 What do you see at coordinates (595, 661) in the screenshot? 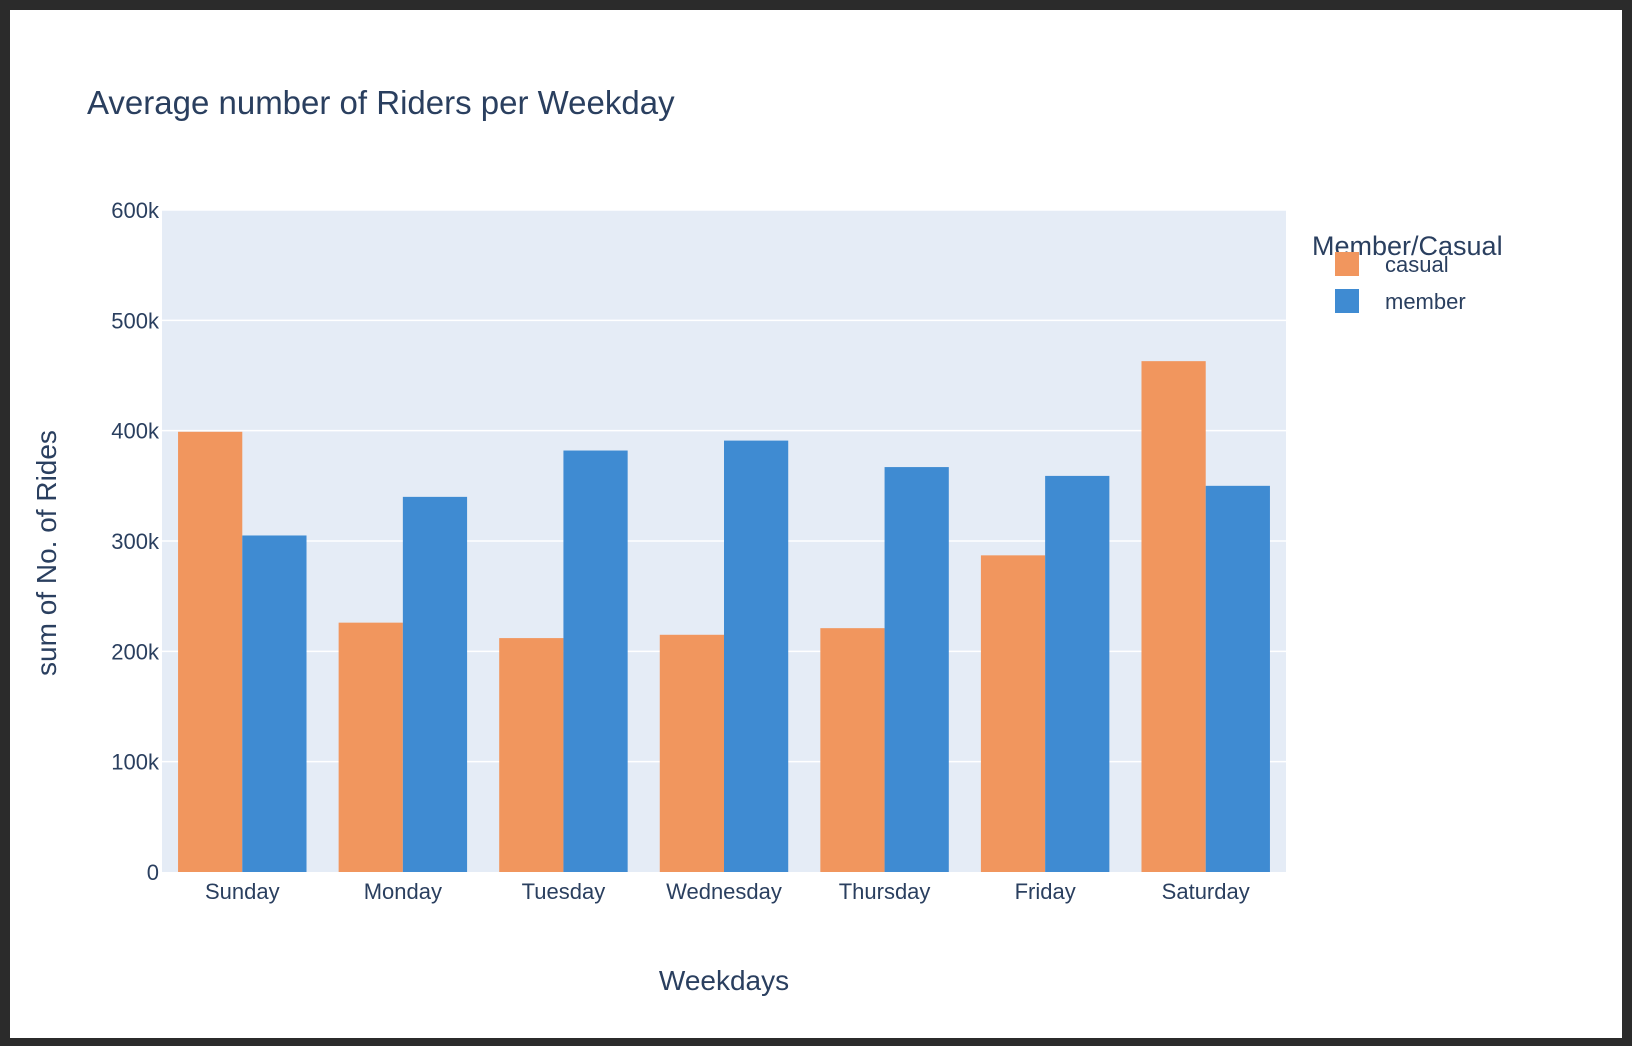
I see `bar-member-tuesday` at bounding box center [595, 661].